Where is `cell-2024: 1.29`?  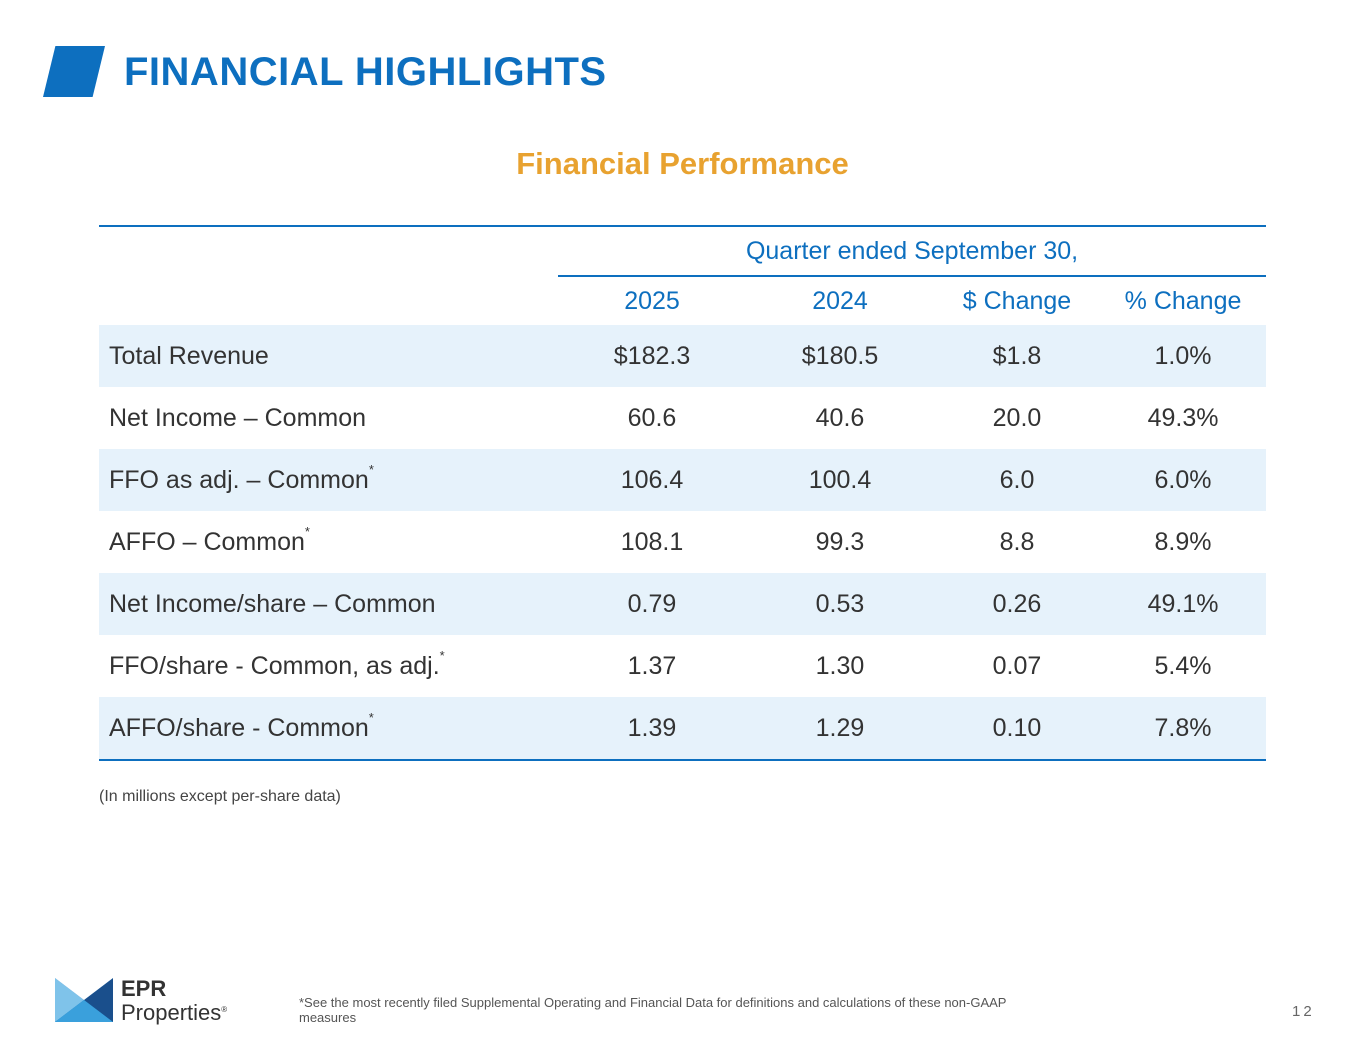 cell-2024: 1.29 is located at coordinates (840, 729).